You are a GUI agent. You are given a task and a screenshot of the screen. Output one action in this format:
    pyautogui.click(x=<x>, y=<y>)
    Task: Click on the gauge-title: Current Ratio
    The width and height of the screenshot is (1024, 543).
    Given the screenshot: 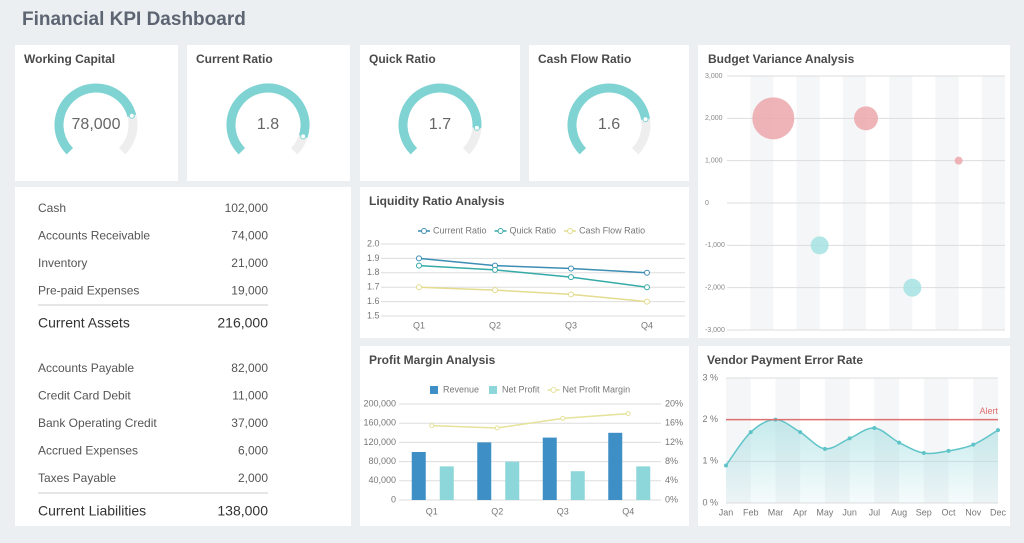 What is the action you would take?
    pyautogui.click(x=234, y=59)
    